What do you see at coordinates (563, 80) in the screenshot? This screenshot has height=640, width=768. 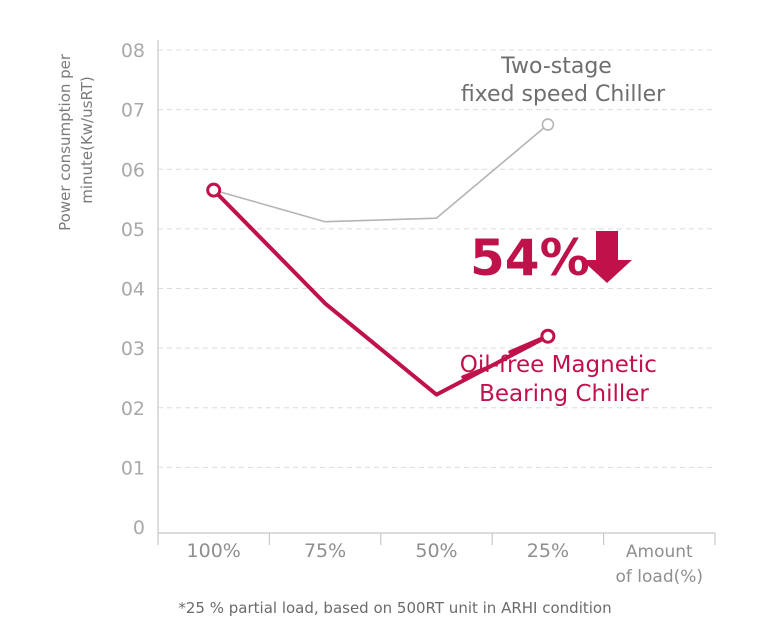 I see `series-label-two-stage: Two-stage fixed speed Chiller` at bounding box center [563, 80].